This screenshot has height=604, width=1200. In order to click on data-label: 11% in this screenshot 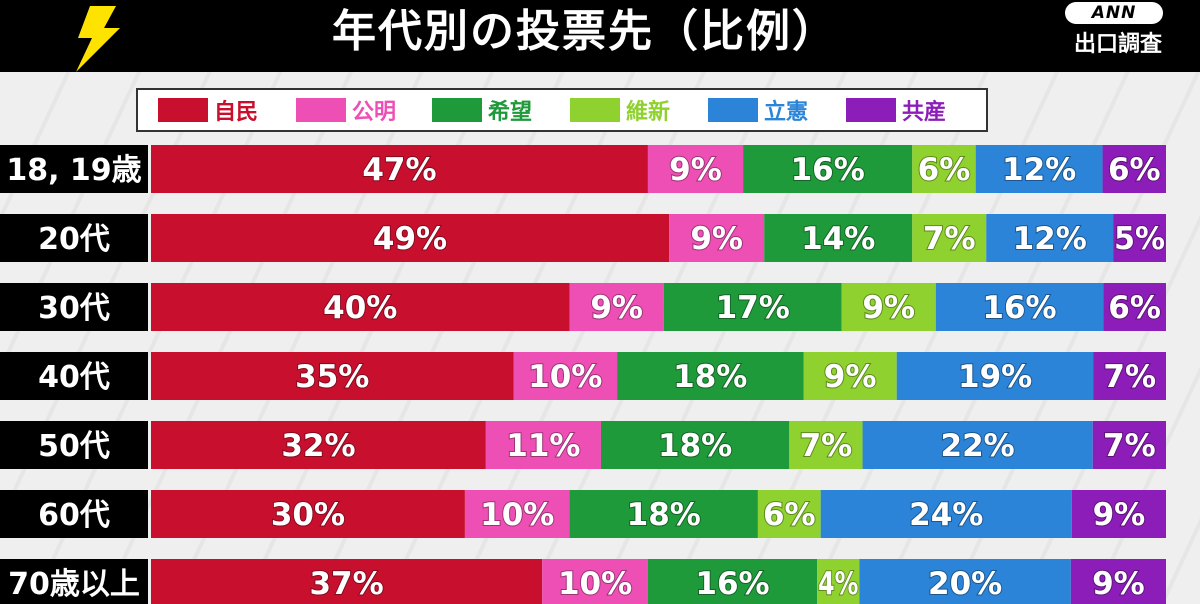, I will do `click(543, 446)`.